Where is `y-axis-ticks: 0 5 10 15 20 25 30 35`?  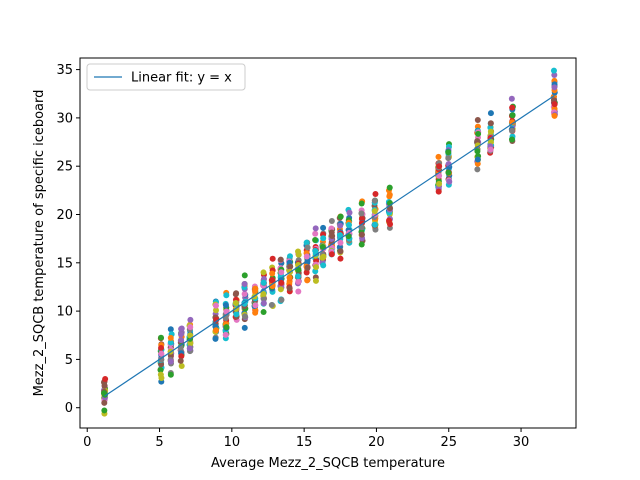
y-axis-ticks: 0 5 10 15 20 25 30 35 is located at coordinates (68, 239).